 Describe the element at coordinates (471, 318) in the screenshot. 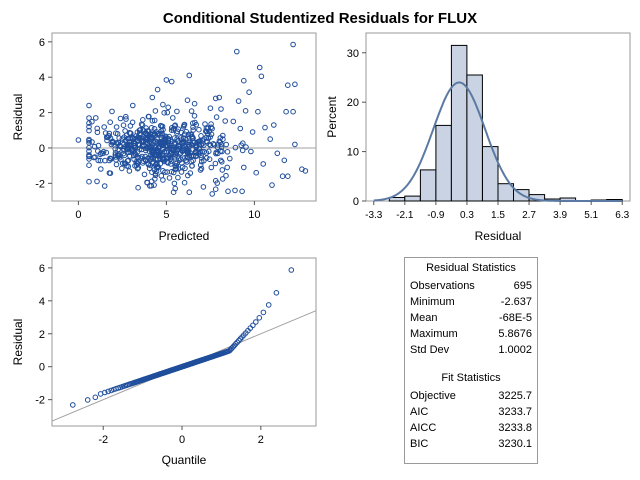

I see `stat-row-mean: Mean -68E-5` at that location.